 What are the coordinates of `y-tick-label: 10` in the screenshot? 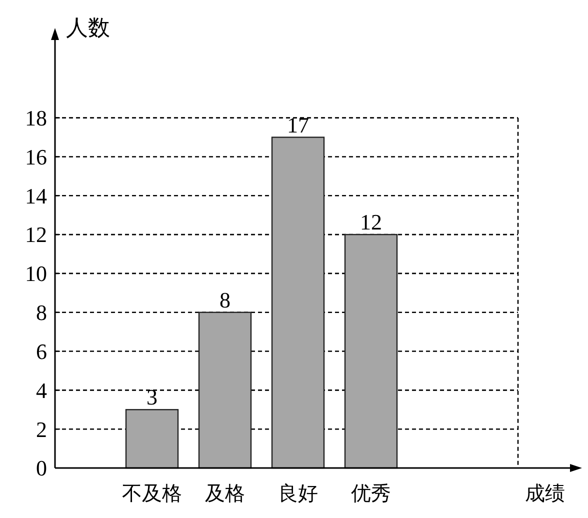 It's located at (36, 273).